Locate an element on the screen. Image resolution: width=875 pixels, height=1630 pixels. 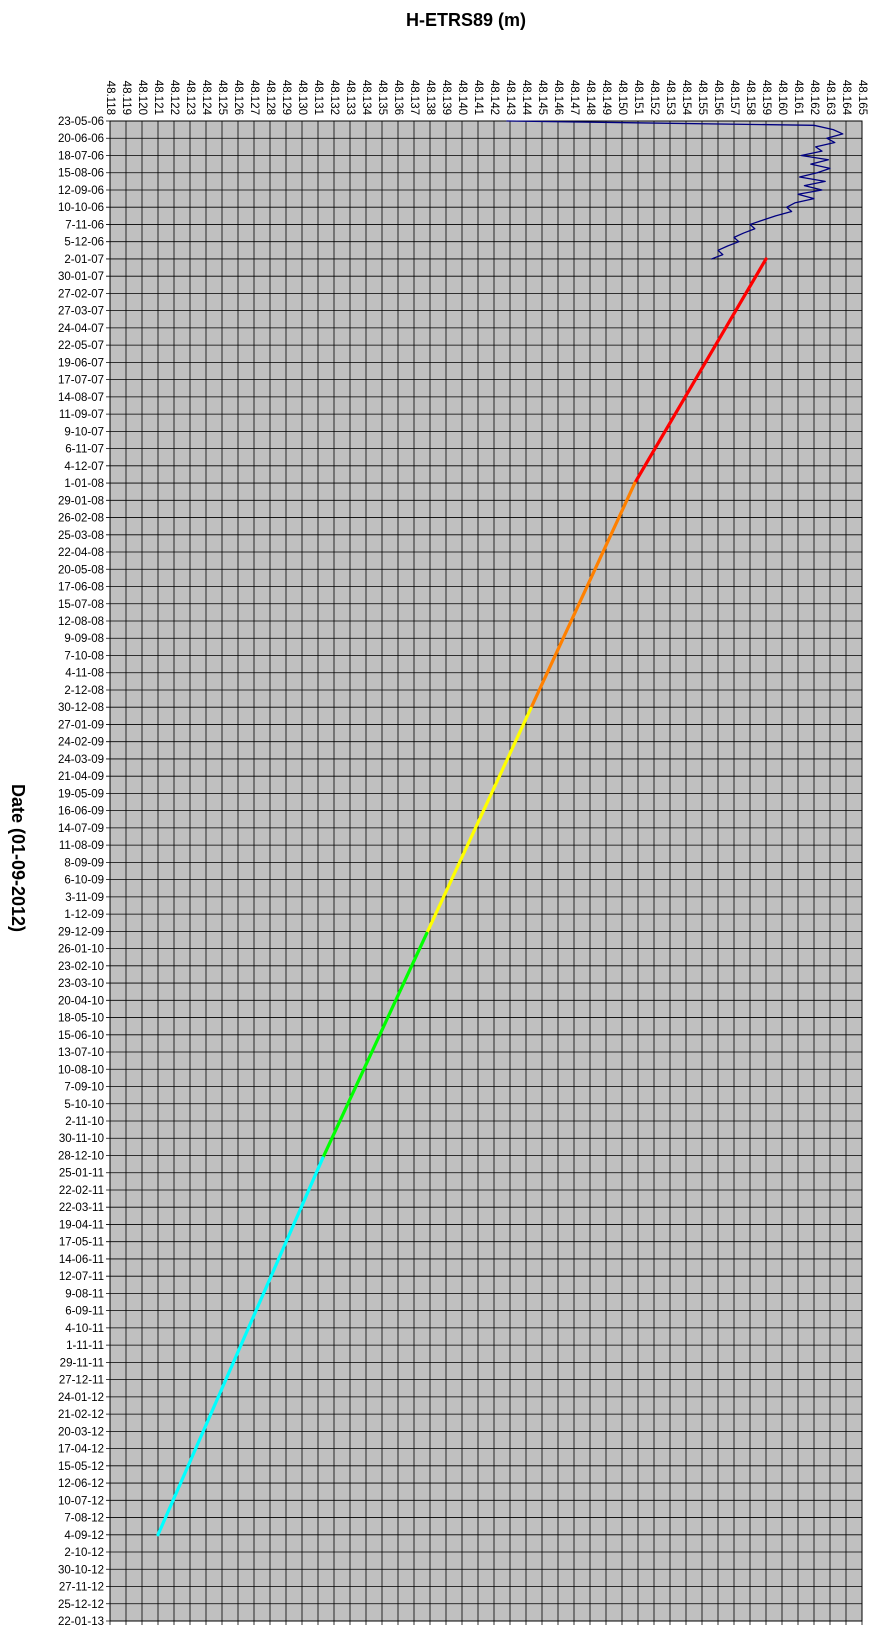
y-tick-label: 14-07-09 is located at coordinates (81, 829).